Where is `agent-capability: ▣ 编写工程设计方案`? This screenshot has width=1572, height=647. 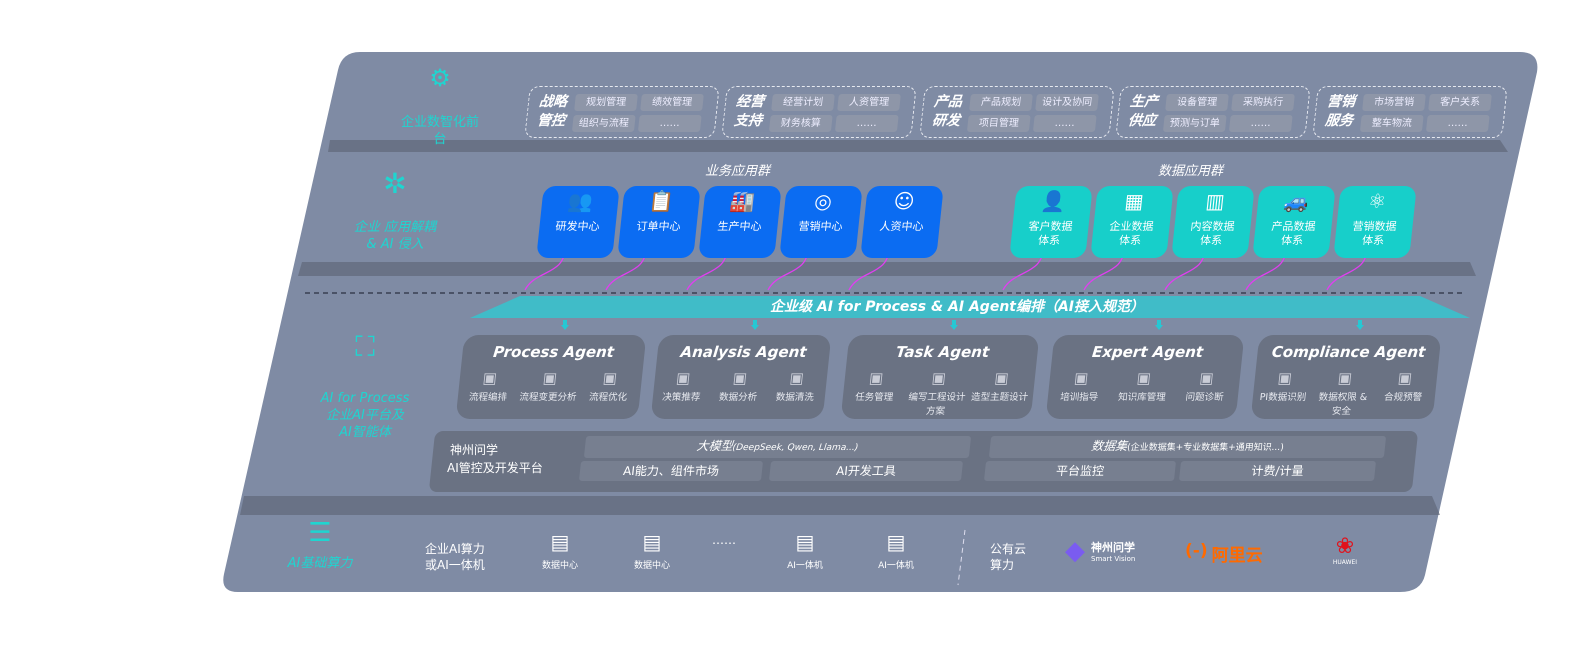 agent-capability: ▣ 编写工程设计方案 is located at coordinates (937, 393).